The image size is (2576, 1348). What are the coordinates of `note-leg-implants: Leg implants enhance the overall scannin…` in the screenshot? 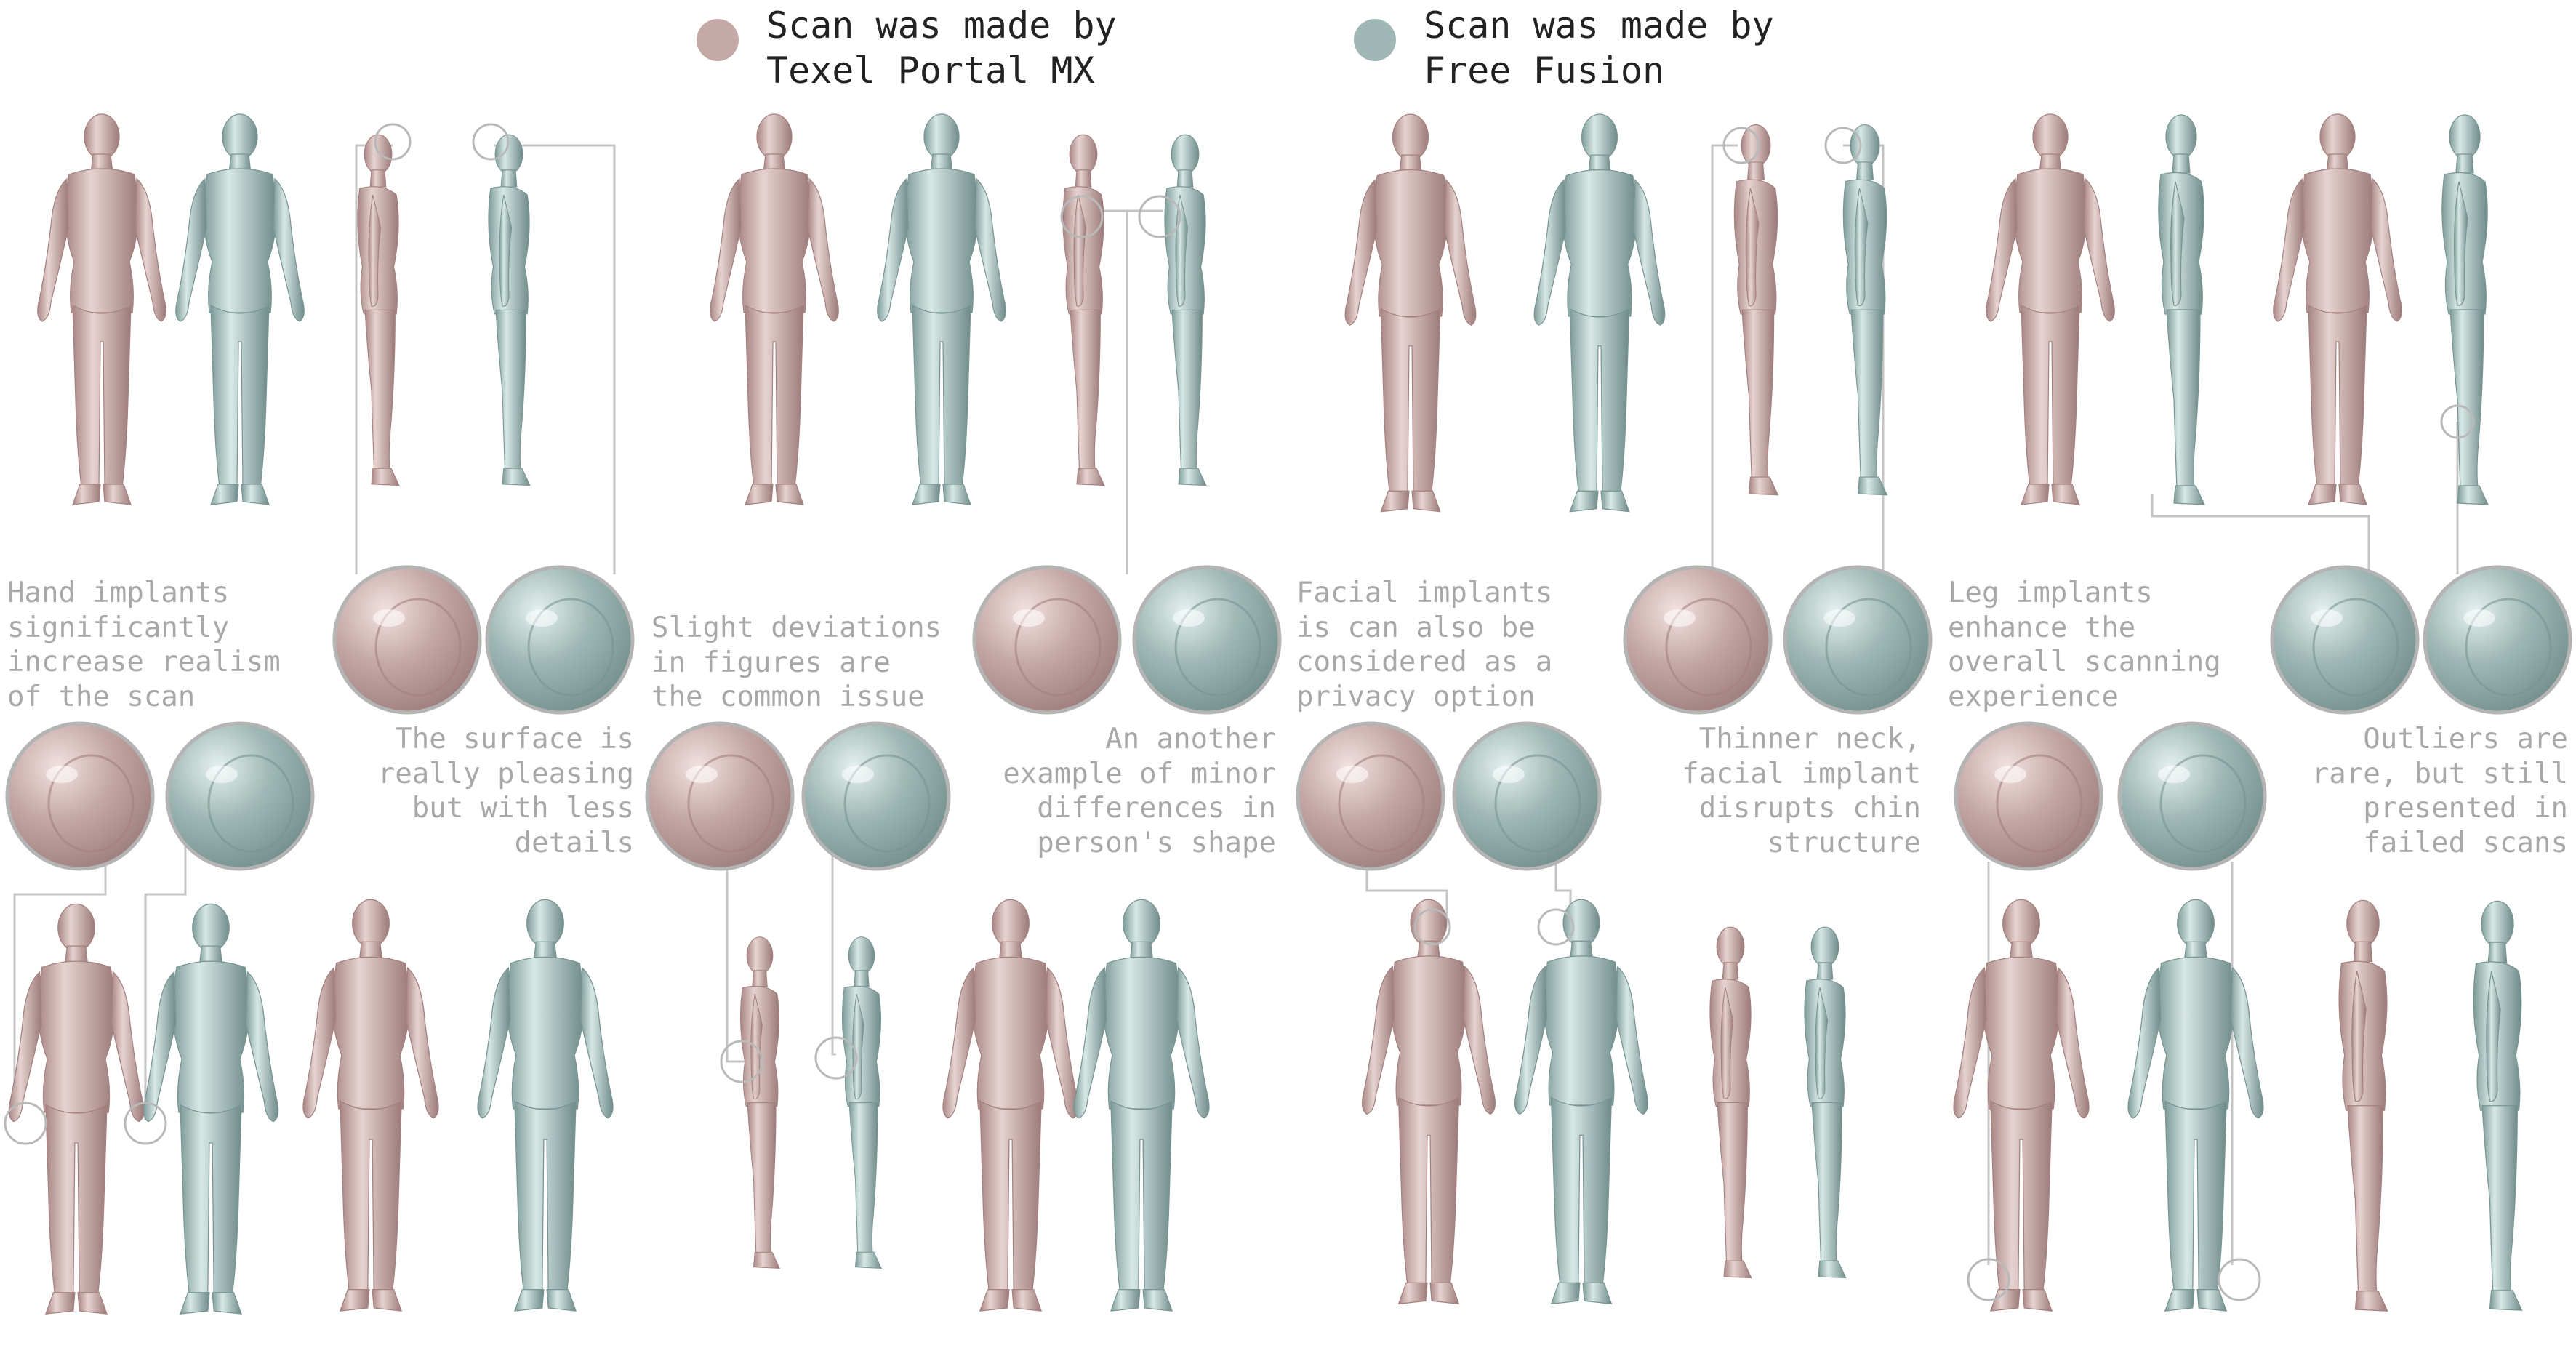 It's located at (2084, 645).